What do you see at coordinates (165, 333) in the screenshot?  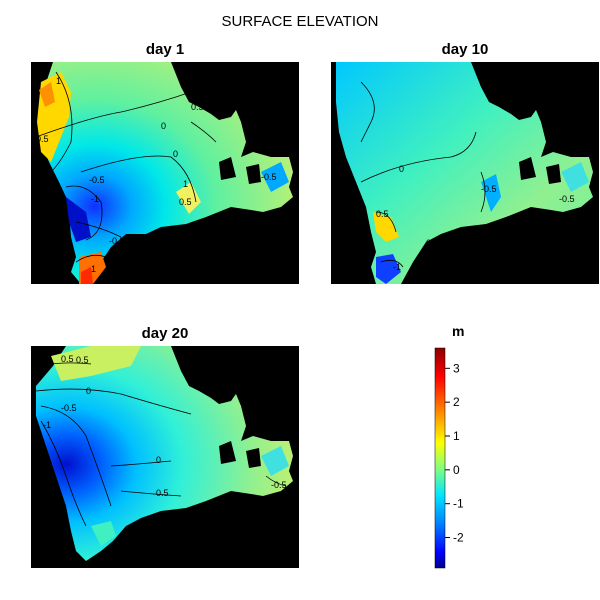 I see `panel-title-day-20: day 20` at bounding box center [165, 333].